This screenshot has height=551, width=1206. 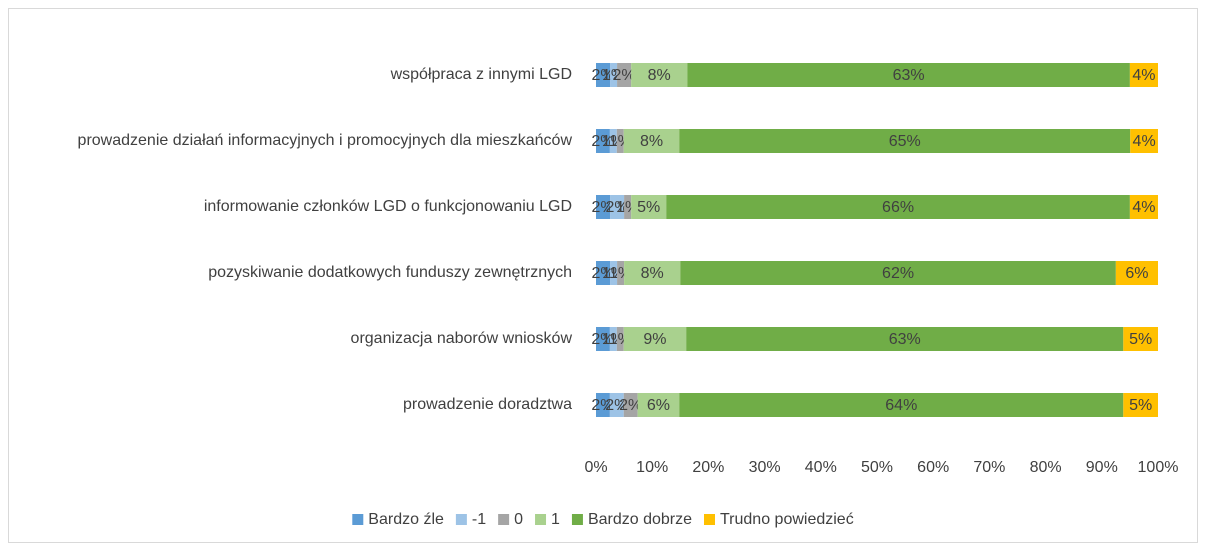 I want to click on legend-label: 0, so click(x=518, y=519).